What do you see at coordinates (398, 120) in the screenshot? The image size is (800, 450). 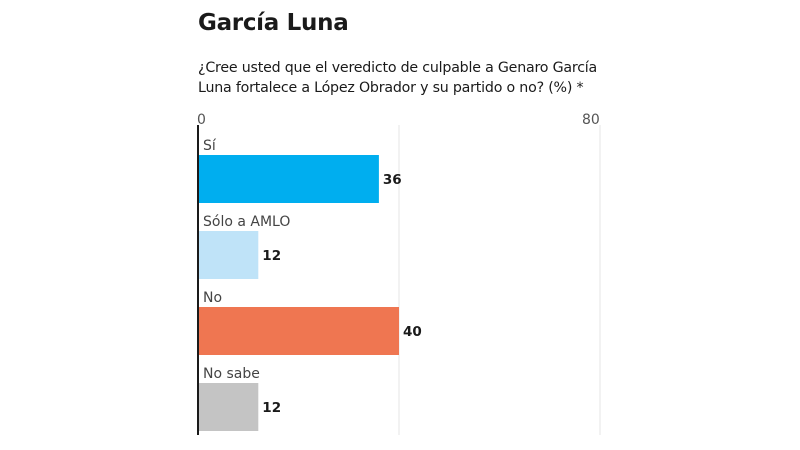 I see `axis-ticks: 0 80` at bounding box center [398, 120].